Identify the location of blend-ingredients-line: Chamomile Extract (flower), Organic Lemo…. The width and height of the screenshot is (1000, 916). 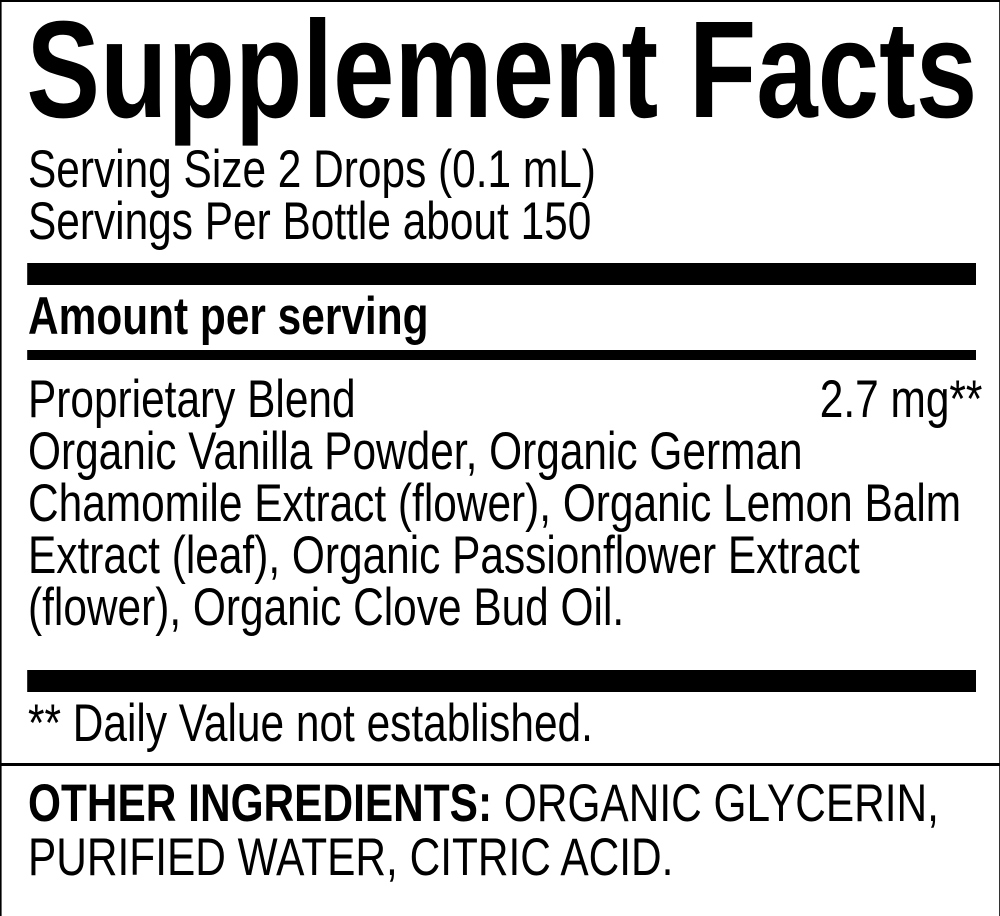
(495, 503).